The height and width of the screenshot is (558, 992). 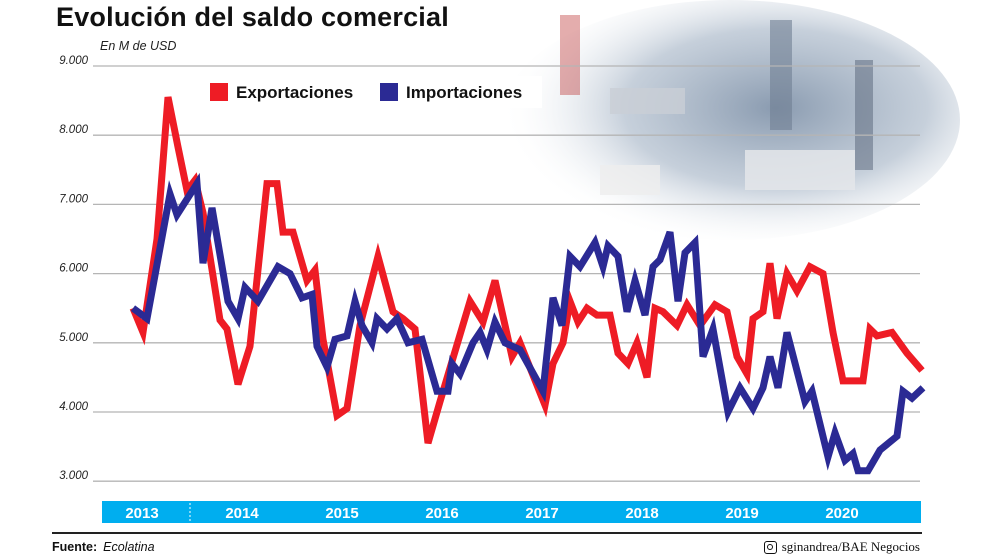 I want to click on legend: Exportaciones Importaciones, so click(x=371, y=92).